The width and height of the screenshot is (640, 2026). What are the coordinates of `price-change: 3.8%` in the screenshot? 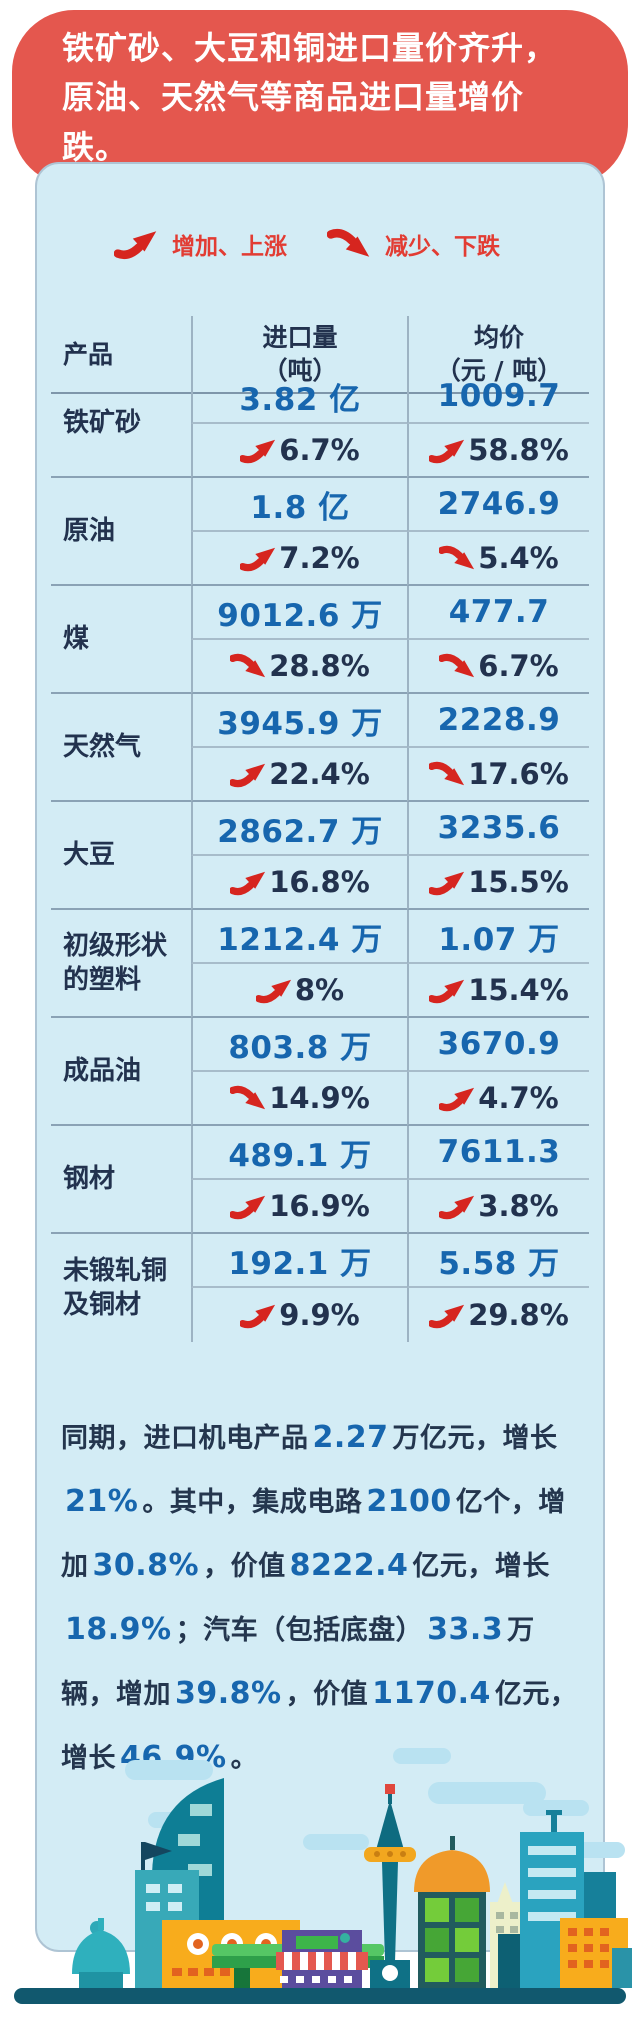 It's located at (498, 1207).